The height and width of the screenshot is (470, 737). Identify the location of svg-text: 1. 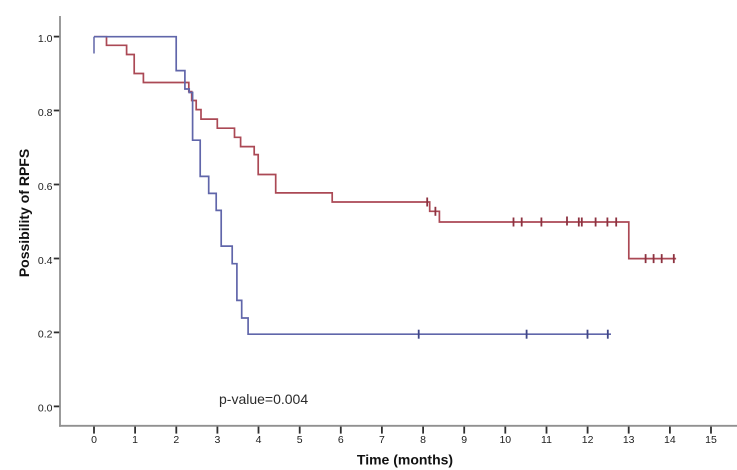
(135, 440).